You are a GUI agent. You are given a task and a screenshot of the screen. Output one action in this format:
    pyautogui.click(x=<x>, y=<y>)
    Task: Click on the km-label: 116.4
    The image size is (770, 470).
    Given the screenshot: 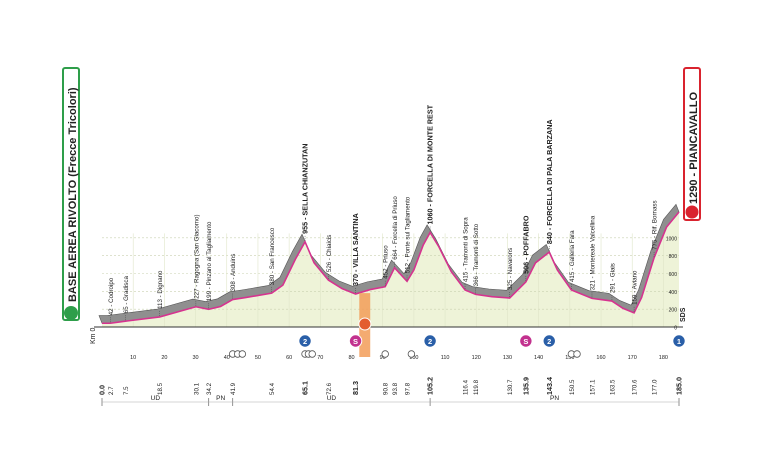 What is the action you would take?
    pyautogui.click(x=466, y=387)
    